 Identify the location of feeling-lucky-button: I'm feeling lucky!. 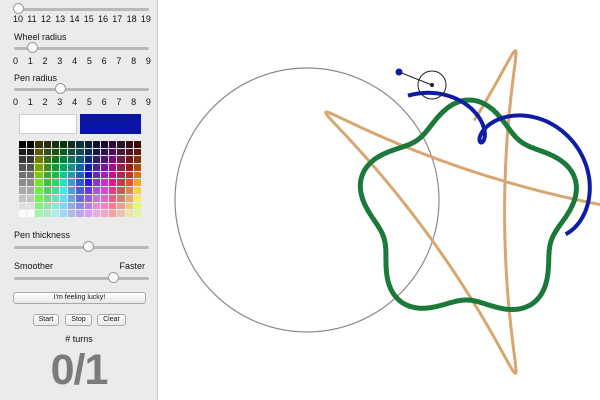
(79, 298).